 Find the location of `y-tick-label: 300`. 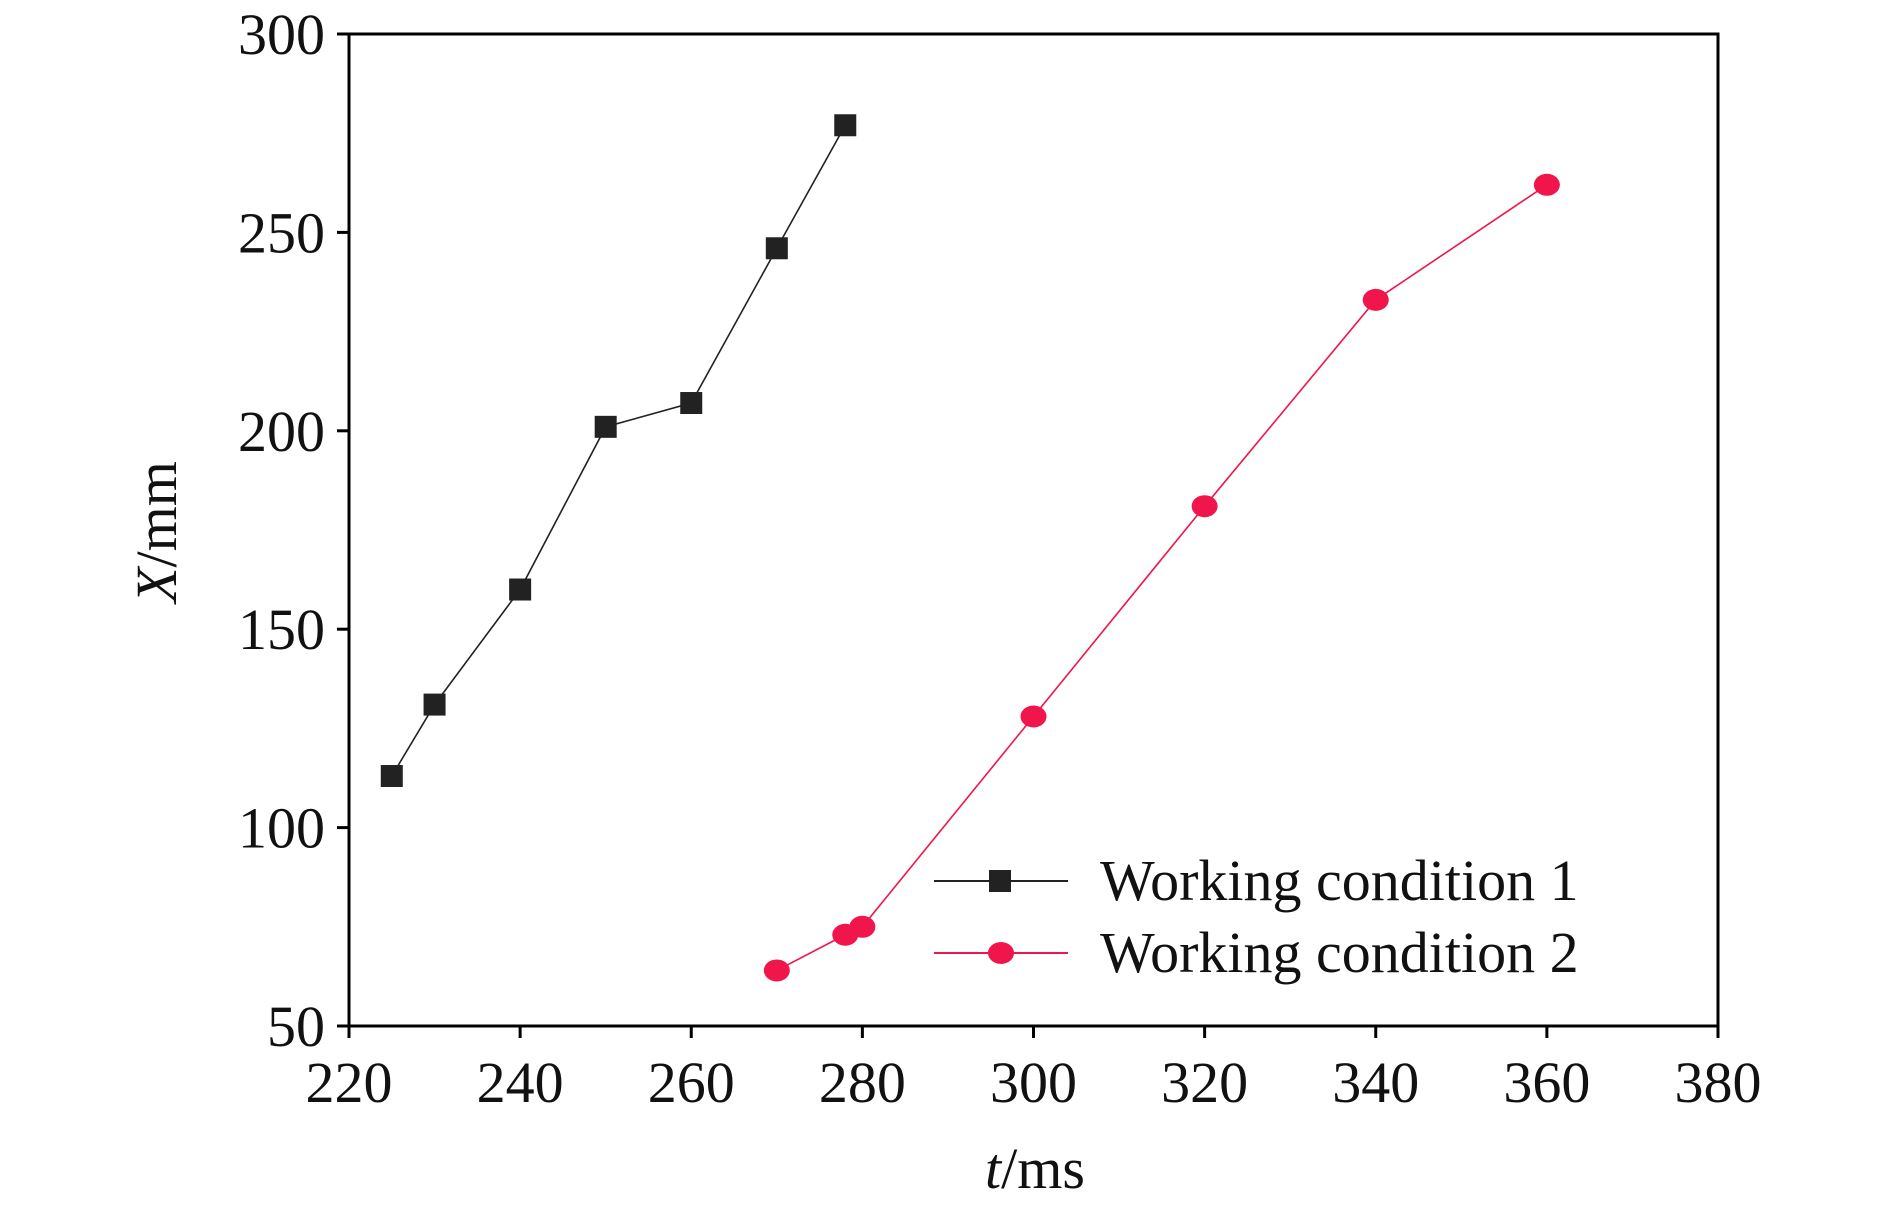

y-tick-label: 300 is located at coordinates (281, 34).